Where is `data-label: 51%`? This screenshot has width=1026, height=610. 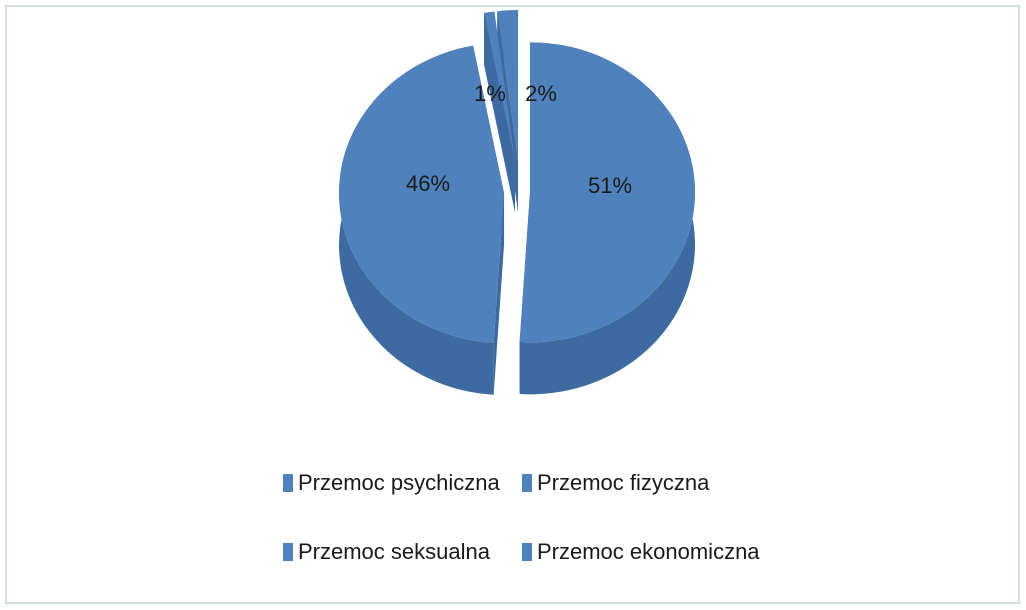 data-label: 51% is located at coordinates (610, 185).